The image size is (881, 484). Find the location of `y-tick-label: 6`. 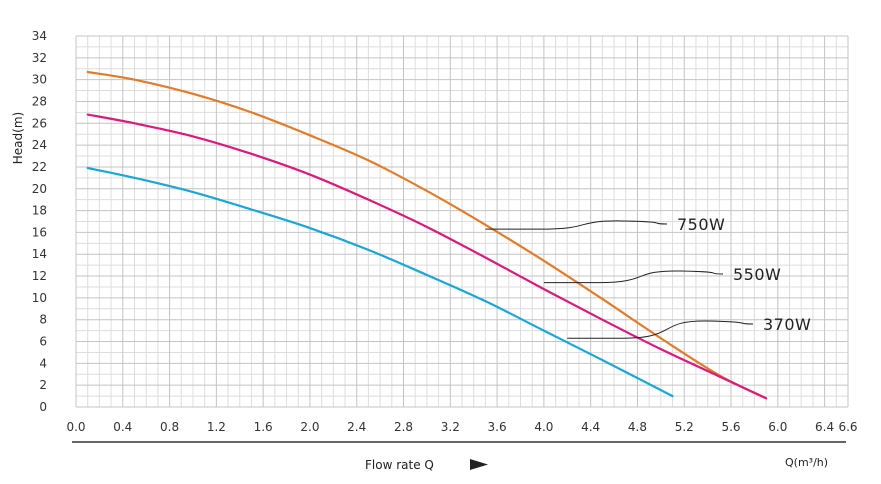

y-tick-label: 6 is located at coordinates (43, 342).